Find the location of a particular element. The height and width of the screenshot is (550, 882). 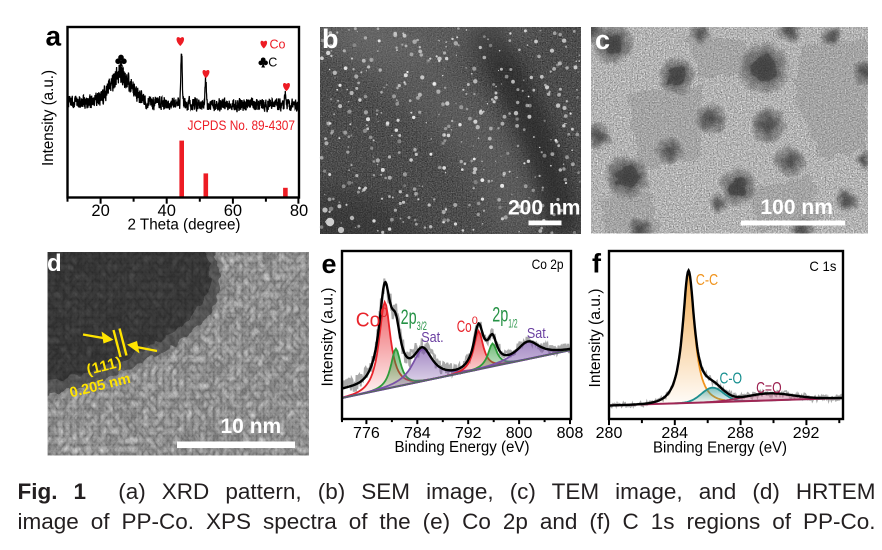

svg-text: 800 is located at coordinates (519, 433).